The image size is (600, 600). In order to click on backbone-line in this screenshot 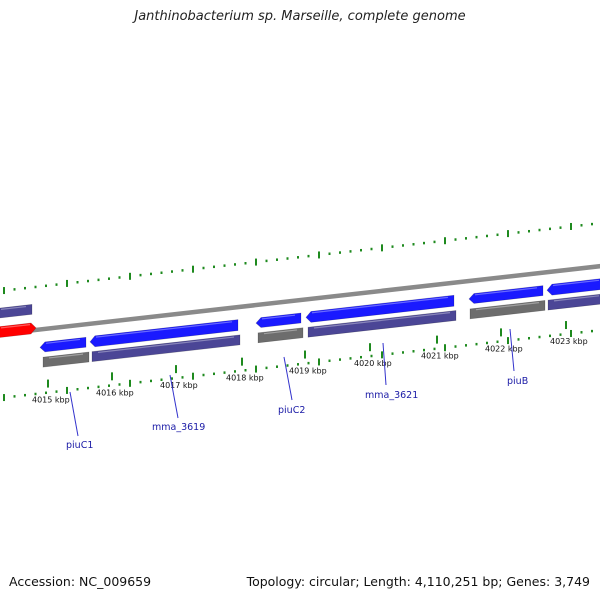, I will do `click(300, 300)`.